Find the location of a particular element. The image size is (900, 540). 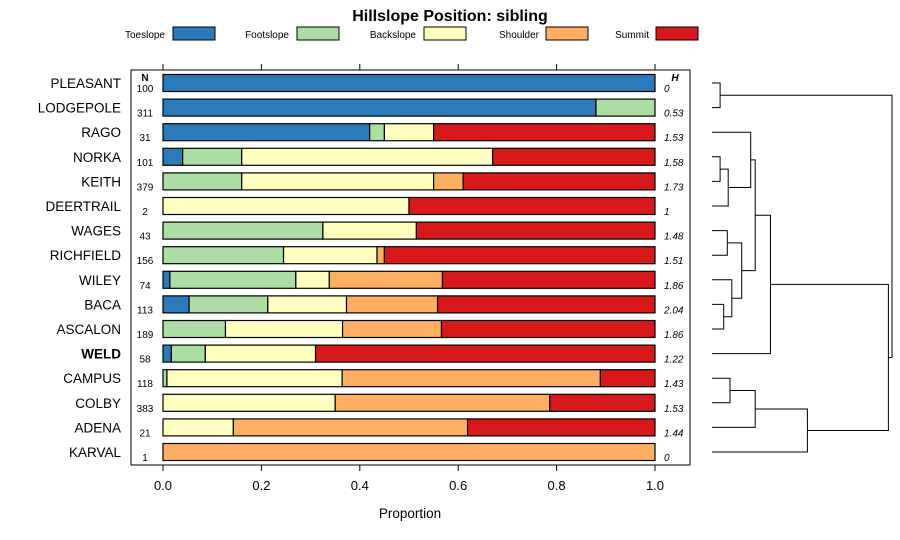

h-value-rago: 1.53 is located at coordinates (674, 138).